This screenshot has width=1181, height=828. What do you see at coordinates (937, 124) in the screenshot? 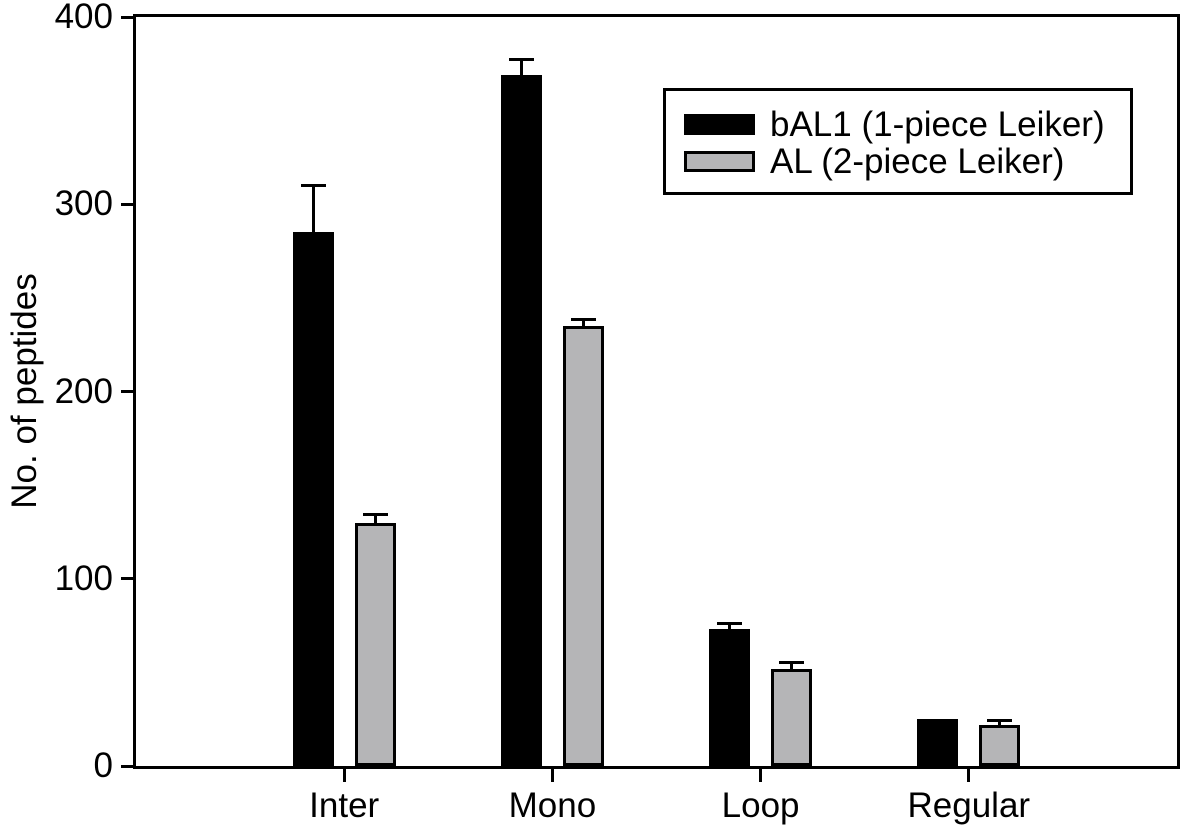
I see `legend-label-bal1: bAL1 (1-piece Leiker)` at bounding box center [937, 124].